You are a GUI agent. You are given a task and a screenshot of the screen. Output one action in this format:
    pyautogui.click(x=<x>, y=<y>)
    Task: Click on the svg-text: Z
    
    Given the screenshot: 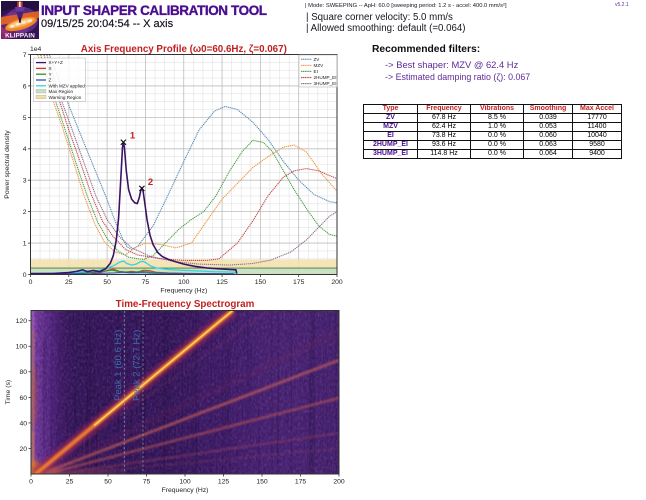 What is the action you would take?
    pyautogui.click(x=50, y=80)
    